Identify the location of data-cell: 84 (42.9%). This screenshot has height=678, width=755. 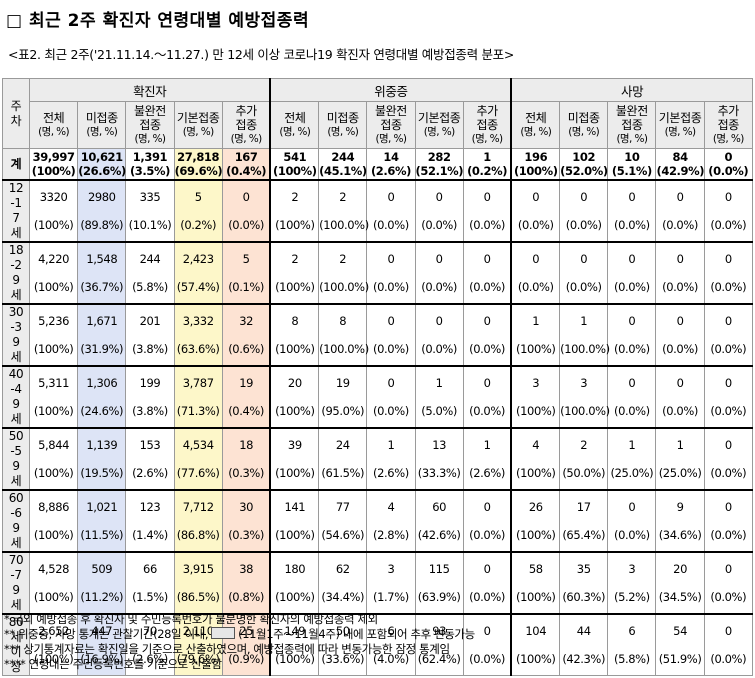
(680, 164).